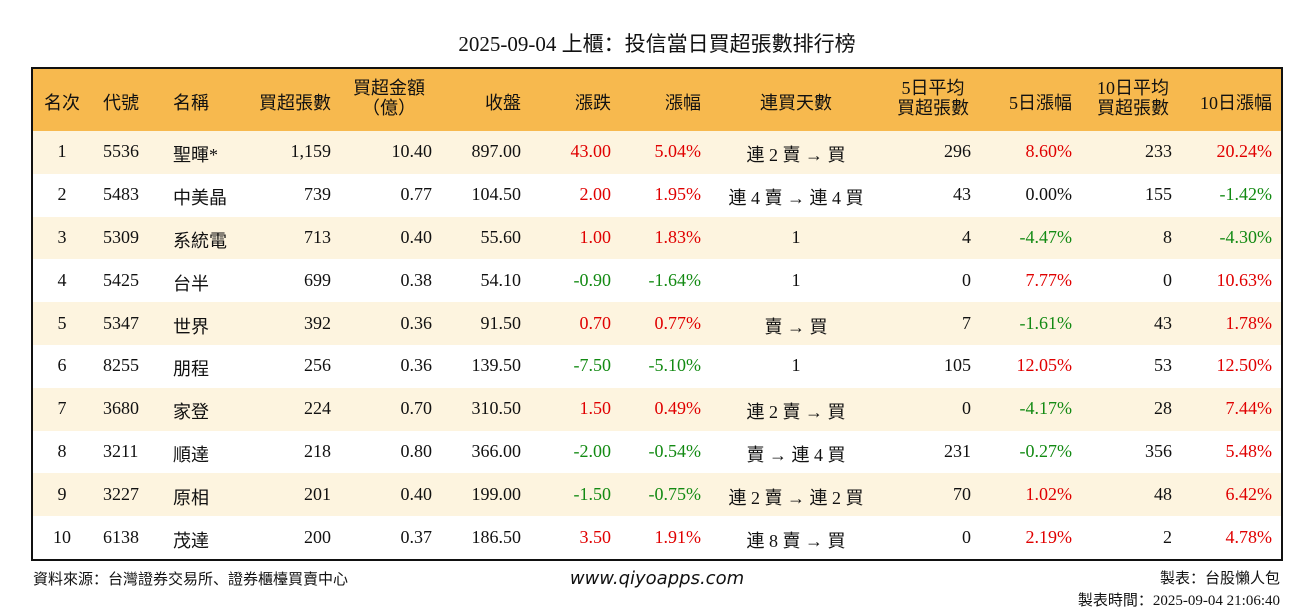 The image size is (1314, 612). Describe the element at coordinates (1133, 88) in the screenshot. I see `header-line: 10日平均` at that location.